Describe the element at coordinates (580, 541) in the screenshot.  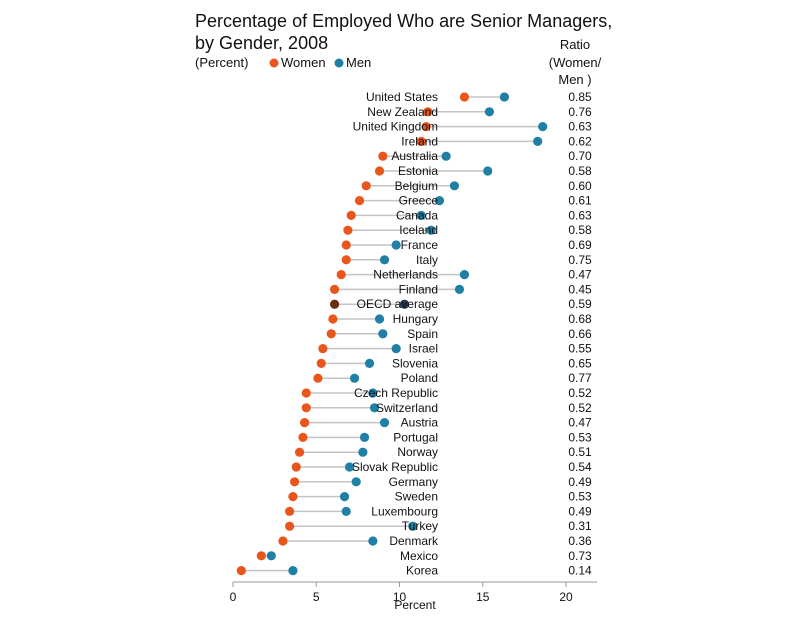
I see `ratio-value: 0.36` at that location.